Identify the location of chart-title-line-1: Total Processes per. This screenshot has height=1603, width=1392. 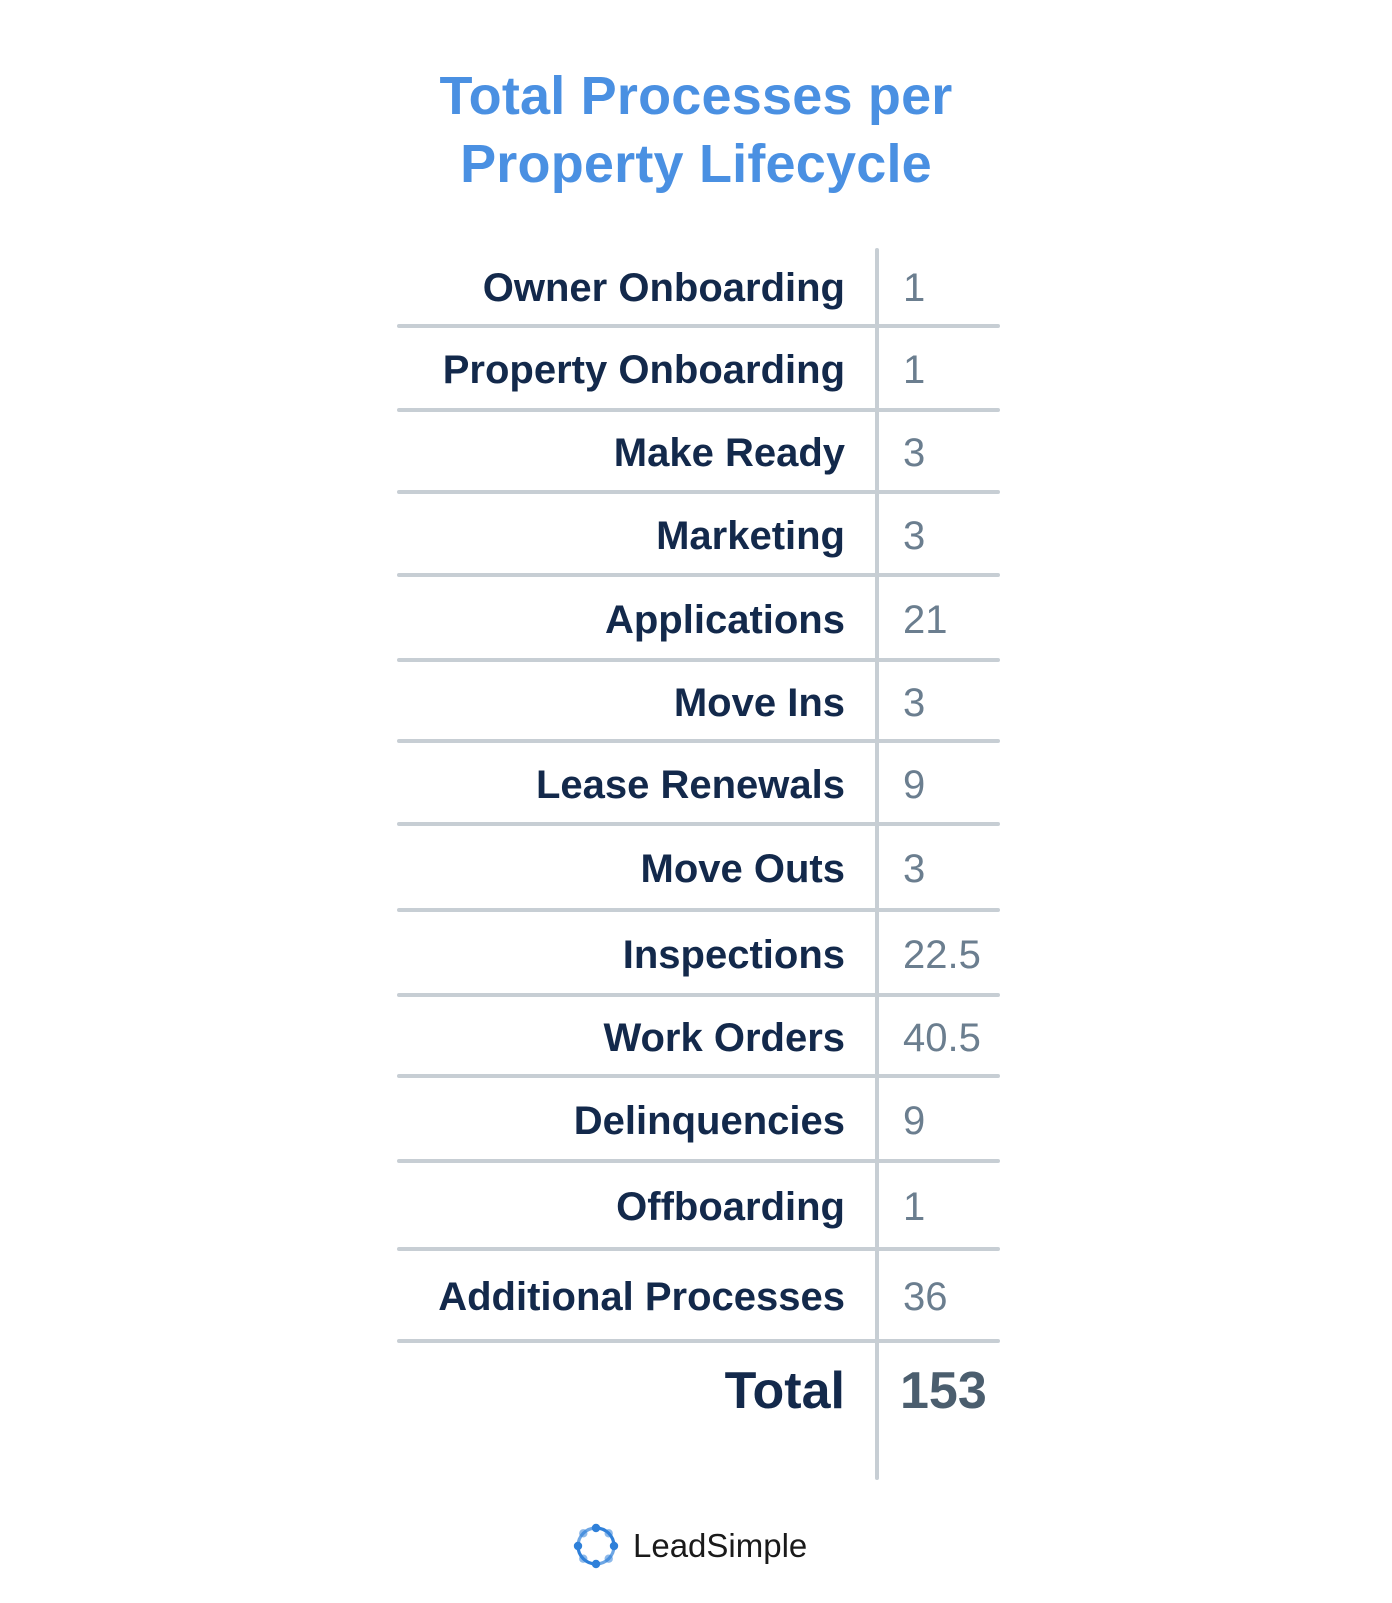
(696, 96).